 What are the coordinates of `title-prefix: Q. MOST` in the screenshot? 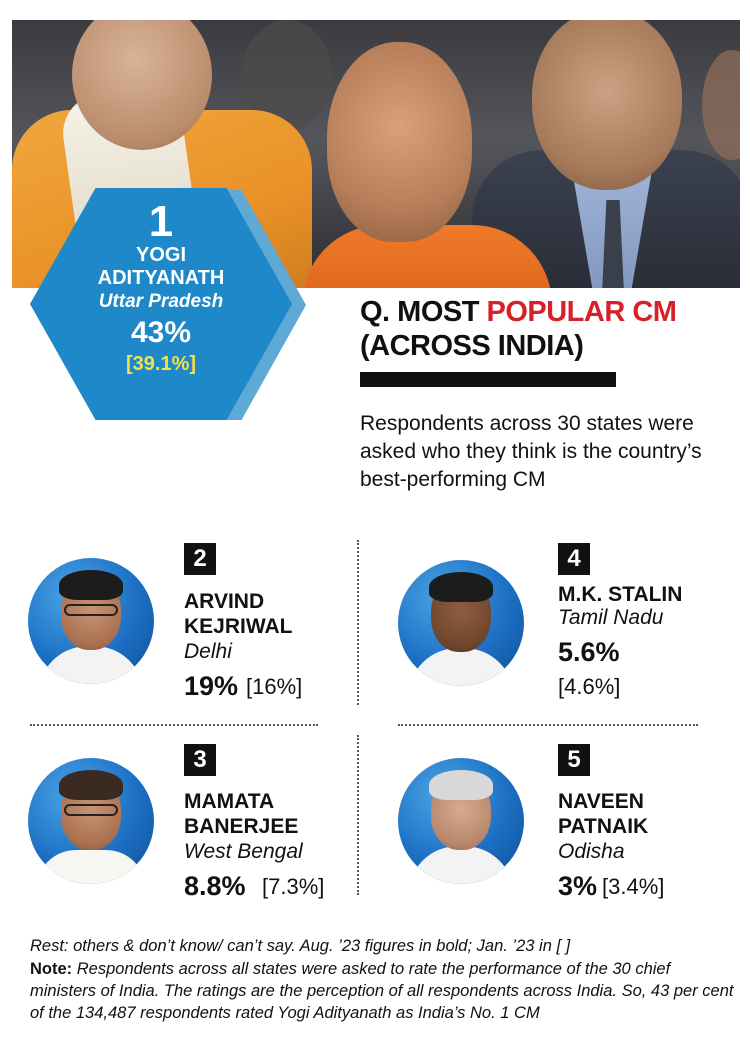 It's located at (423, 312).